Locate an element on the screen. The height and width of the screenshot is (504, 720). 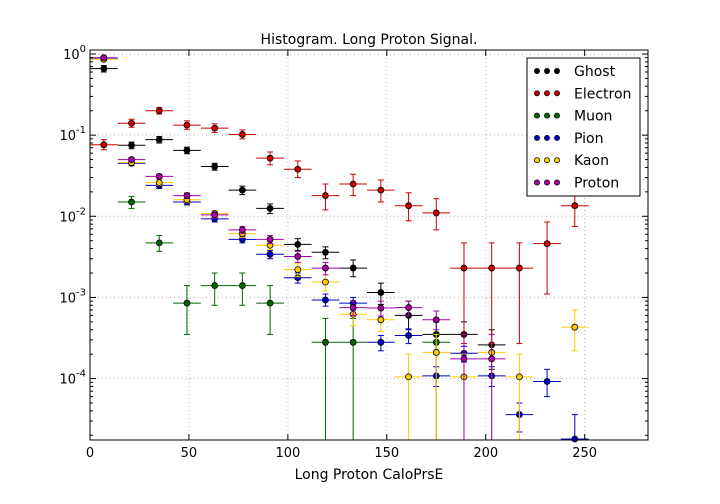
legend-label: Proton is located at coordinates (596, 184).